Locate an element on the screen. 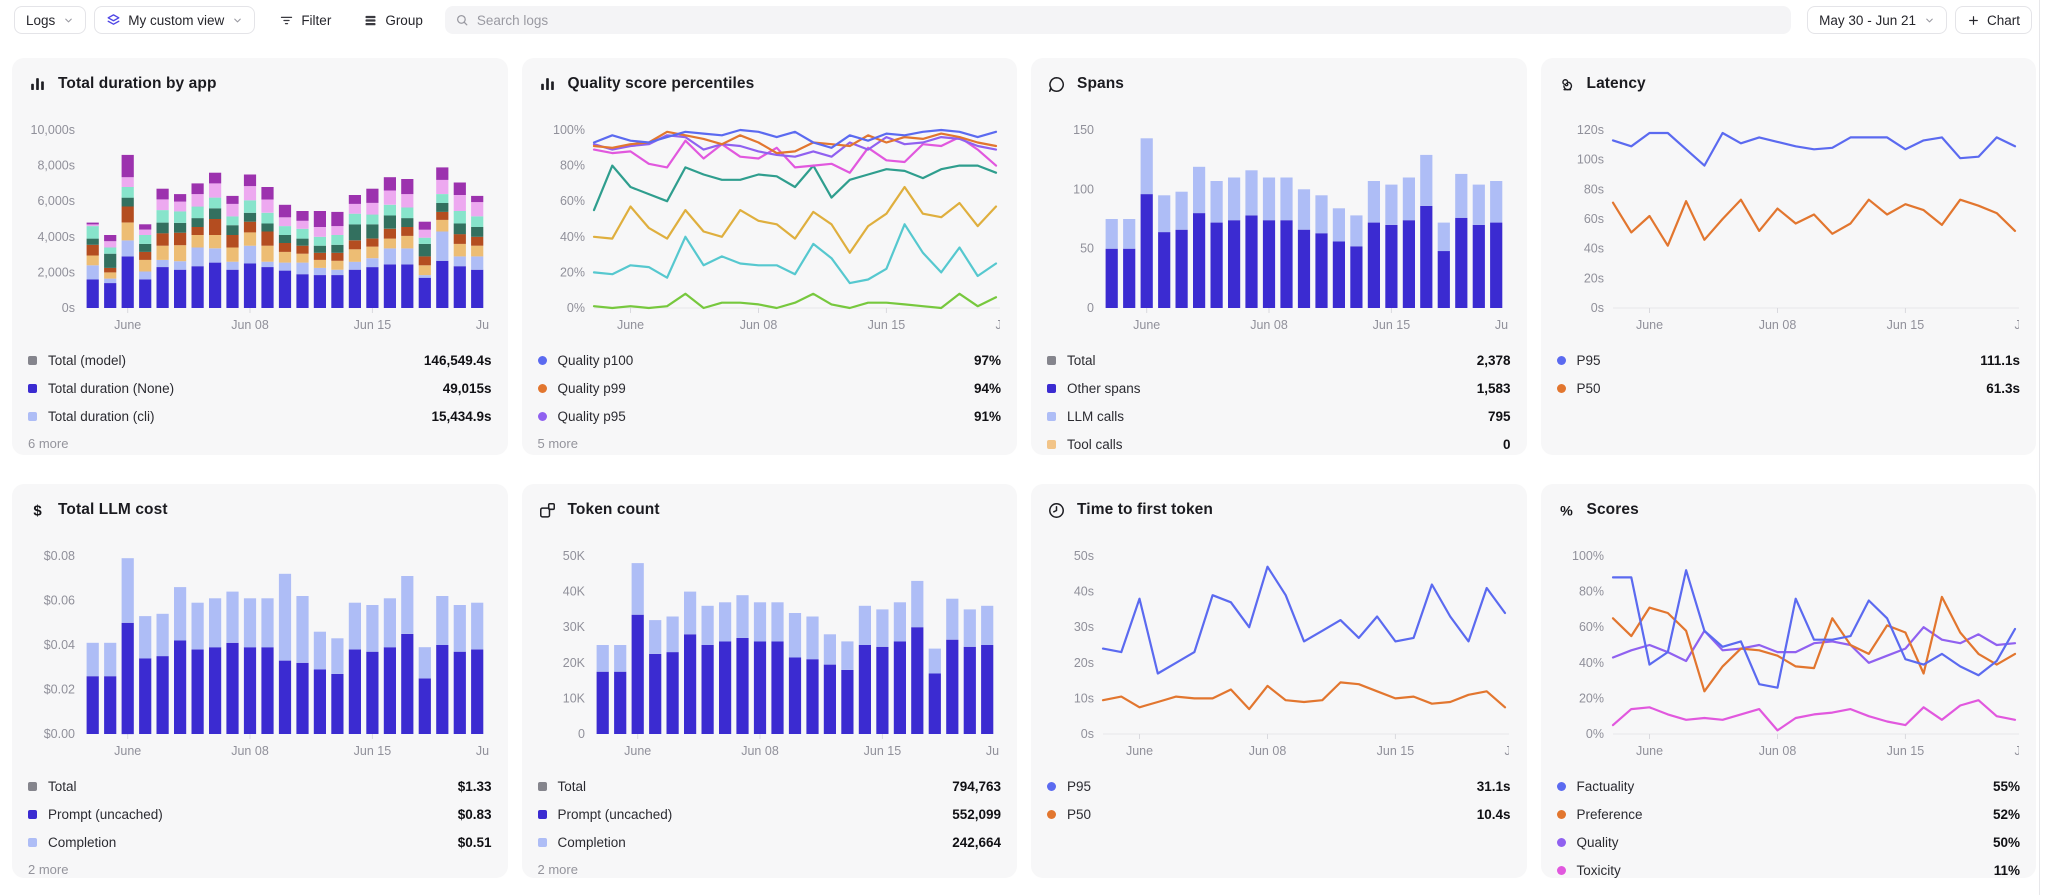 Image resolution: width=2048 pixels, height=895 pixels. custom-view-label: My custom view is located at coordinates (176, 20).